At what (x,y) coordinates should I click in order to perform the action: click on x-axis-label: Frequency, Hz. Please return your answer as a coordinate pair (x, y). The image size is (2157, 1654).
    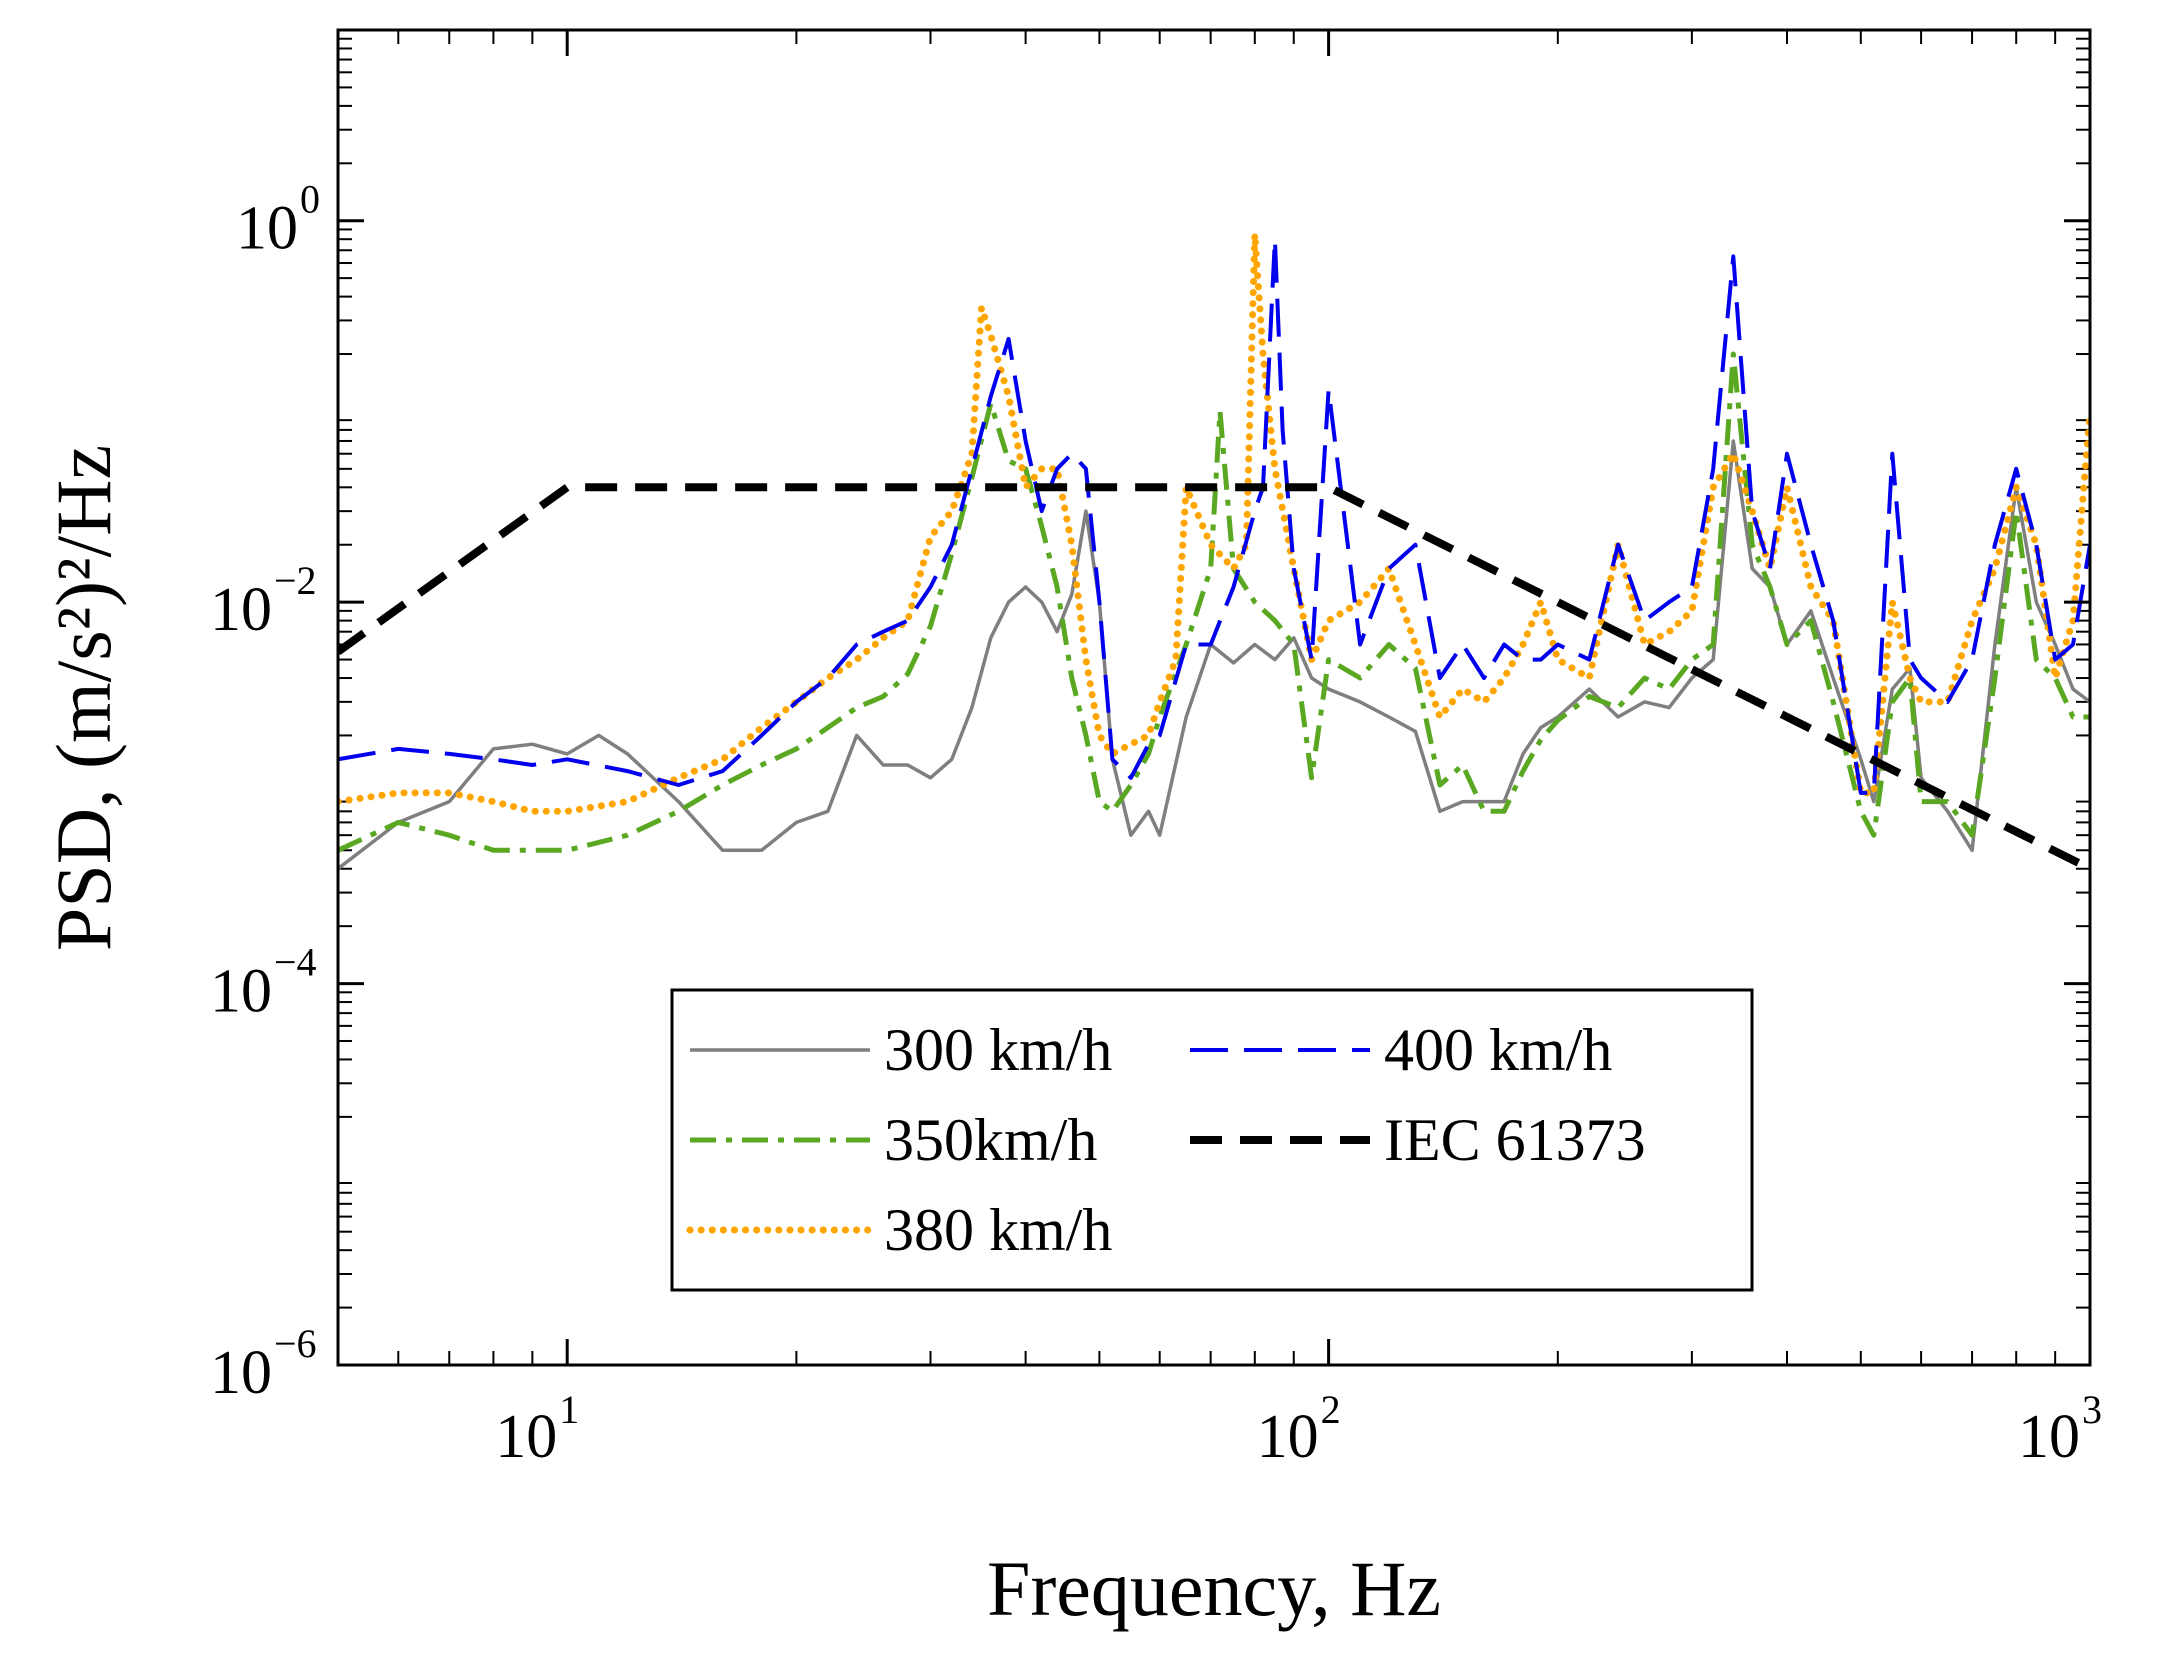
    Looking at the image, I should click on (1214, 1588).